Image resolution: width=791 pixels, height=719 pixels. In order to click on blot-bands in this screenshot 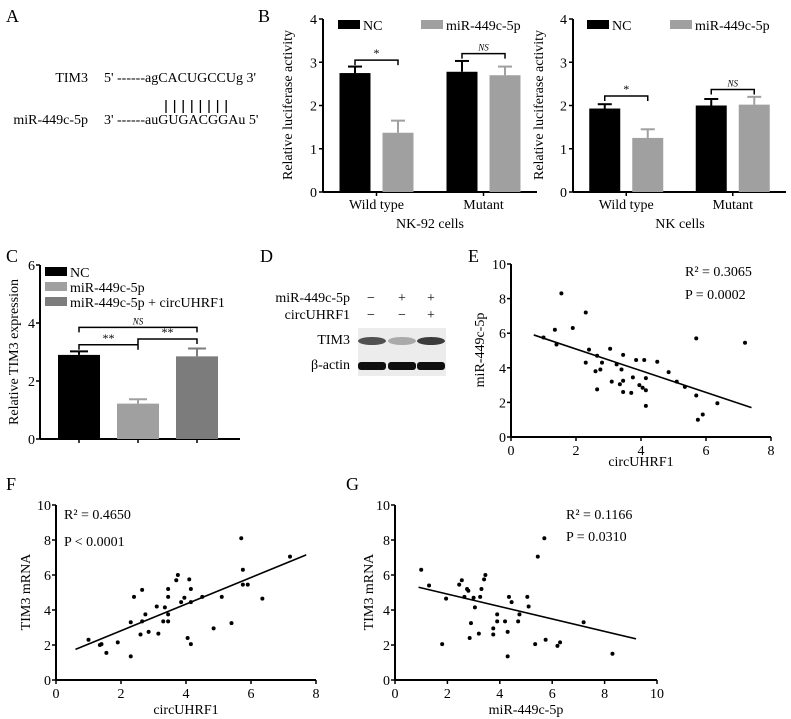, I will do `click(401, 353)`.